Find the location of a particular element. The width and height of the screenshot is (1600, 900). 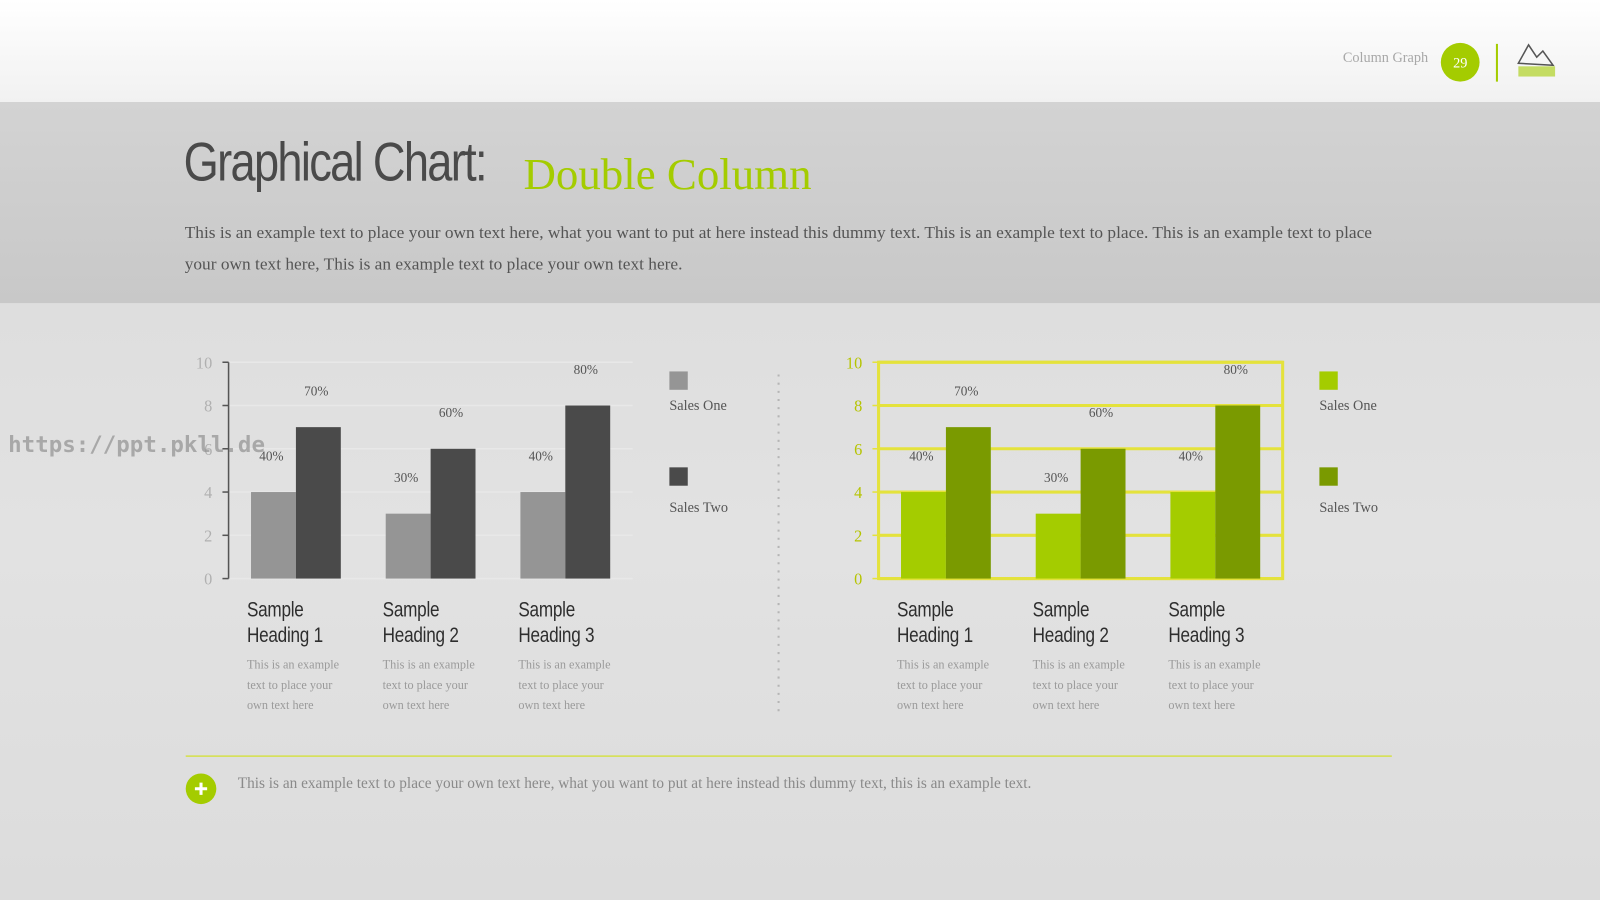

logo-mark is located at coordinates (1537, 71).